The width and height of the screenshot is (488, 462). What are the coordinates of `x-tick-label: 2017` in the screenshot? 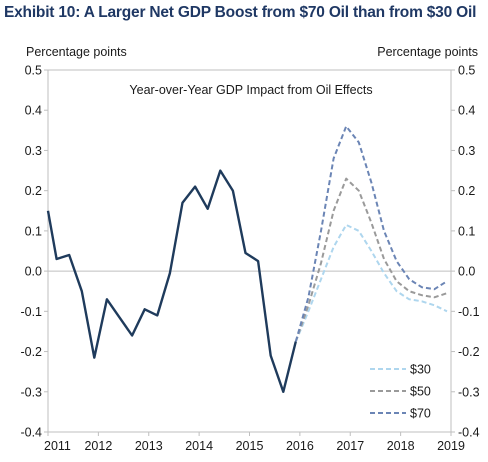 It's located at (350, 446).